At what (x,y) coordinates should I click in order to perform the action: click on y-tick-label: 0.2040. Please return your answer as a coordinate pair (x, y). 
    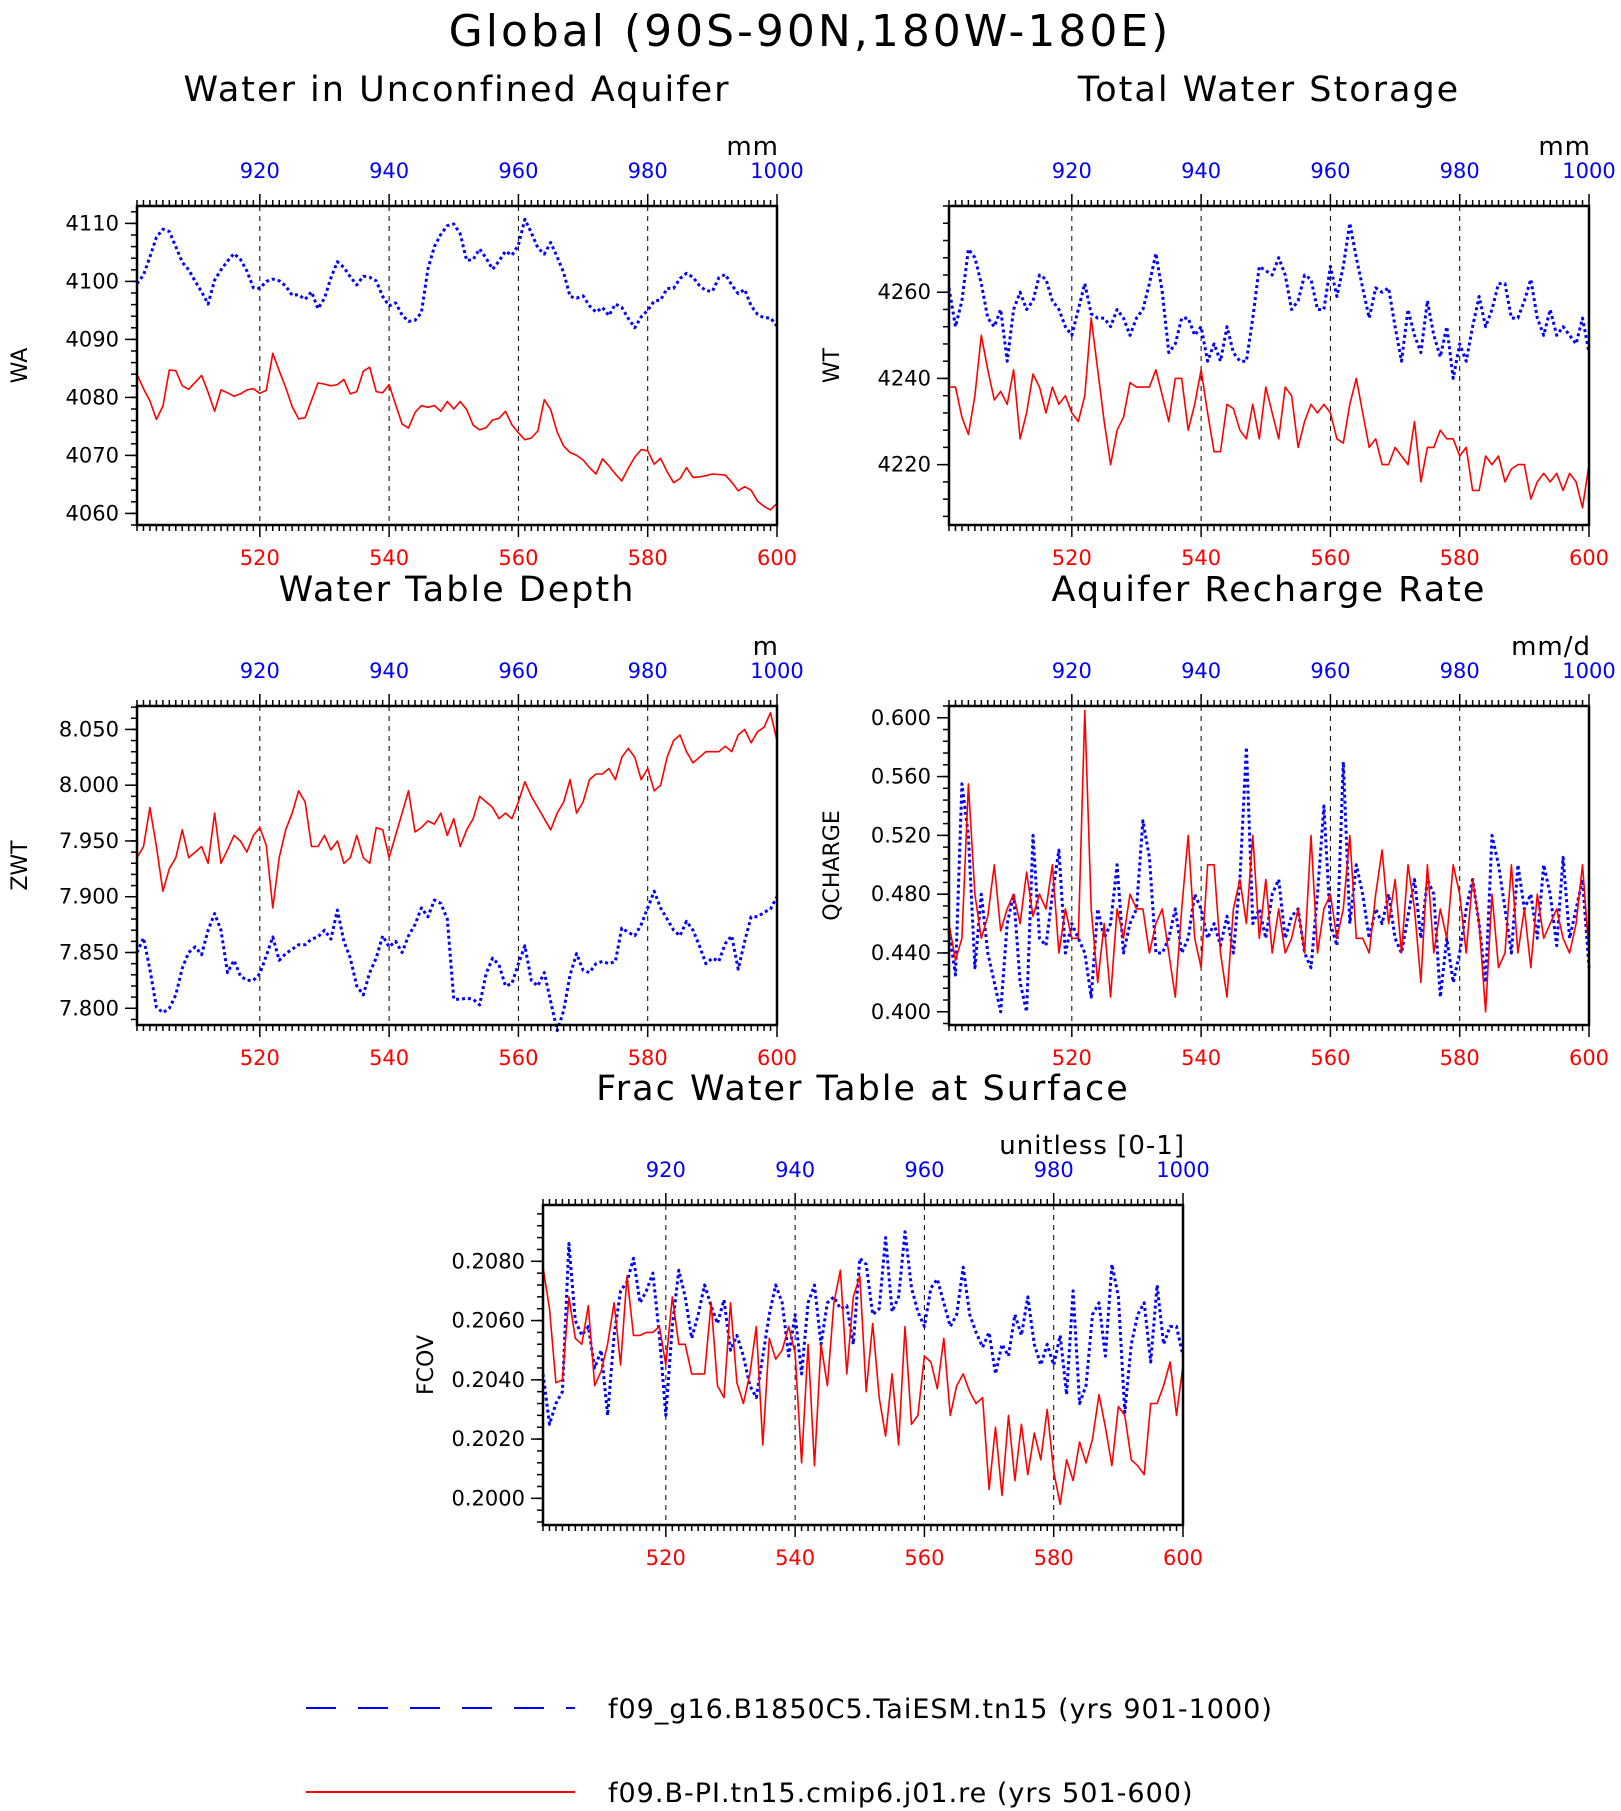
    Looking at the image, I should click on (488, 1380).